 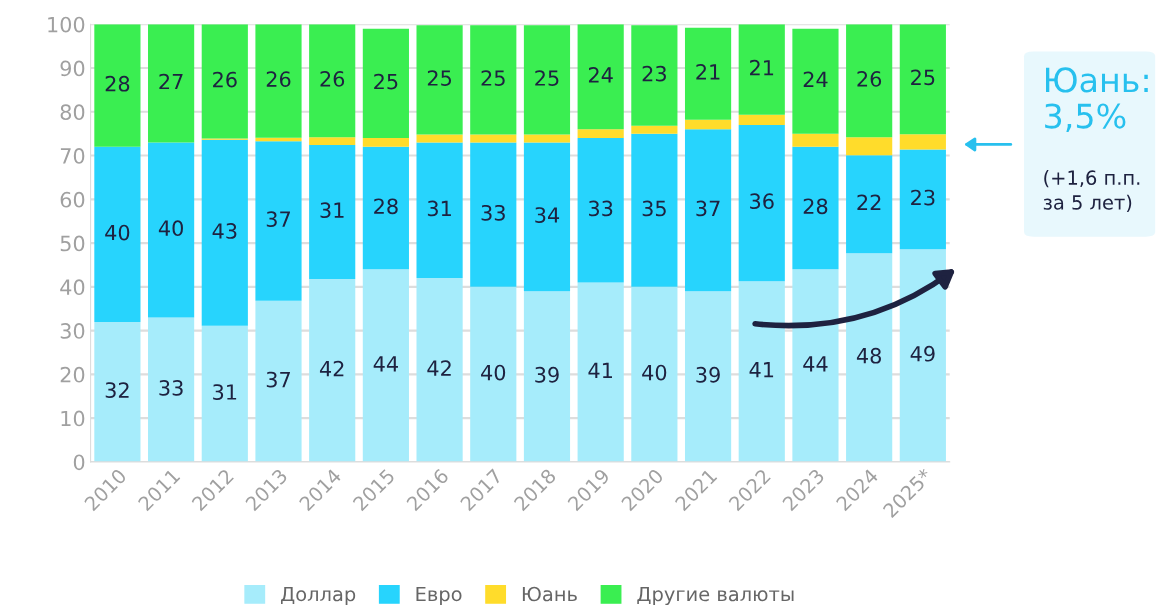 What do you see at coordinates (1091, 191) in the screenshot?
I see `text: (+1,6 п.п. за 5 лет)` at bounding box center [1091, 191].